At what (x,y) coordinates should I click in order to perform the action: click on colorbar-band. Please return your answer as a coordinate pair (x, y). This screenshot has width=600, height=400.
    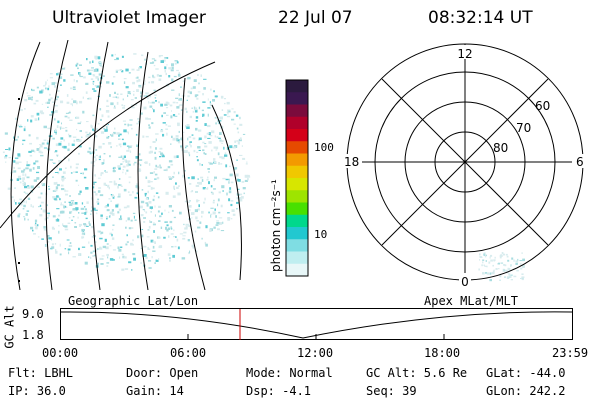
    Looking at the image, I should click on (297, 184).